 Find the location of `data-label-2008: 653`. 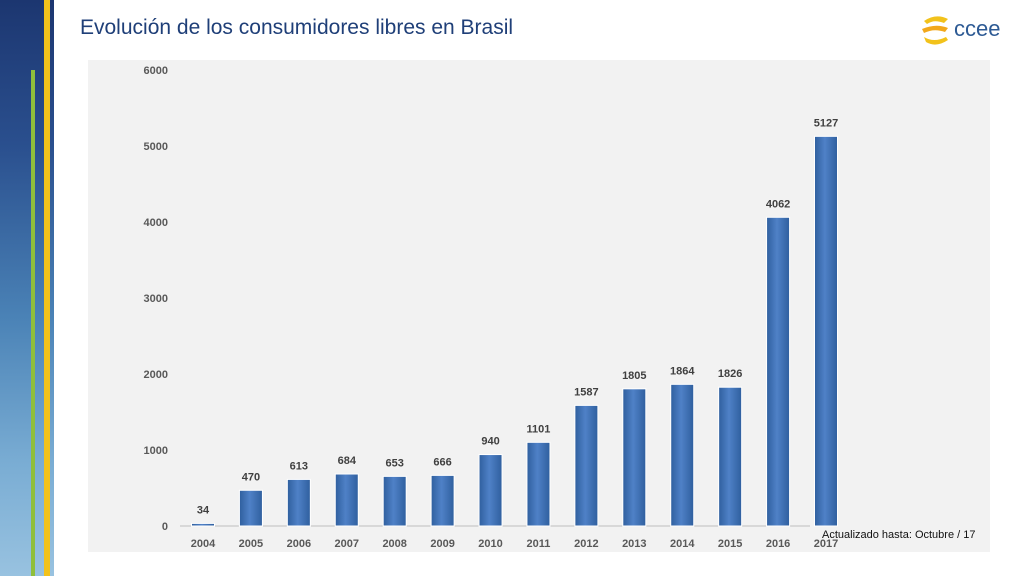

data-label-2008: 653 is located at coordinates (395, 463).